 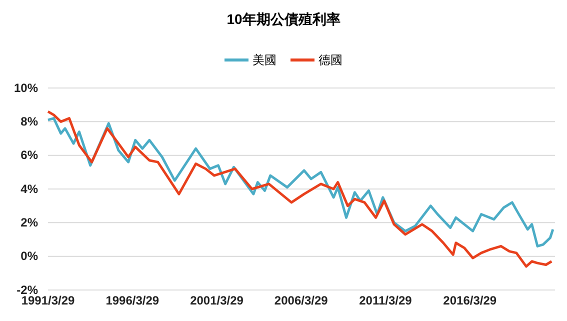 What do you see at coordinates (29, 189) in the screenshot?
I see `y-tick-label: 4%` at bounding box center [29, 189].